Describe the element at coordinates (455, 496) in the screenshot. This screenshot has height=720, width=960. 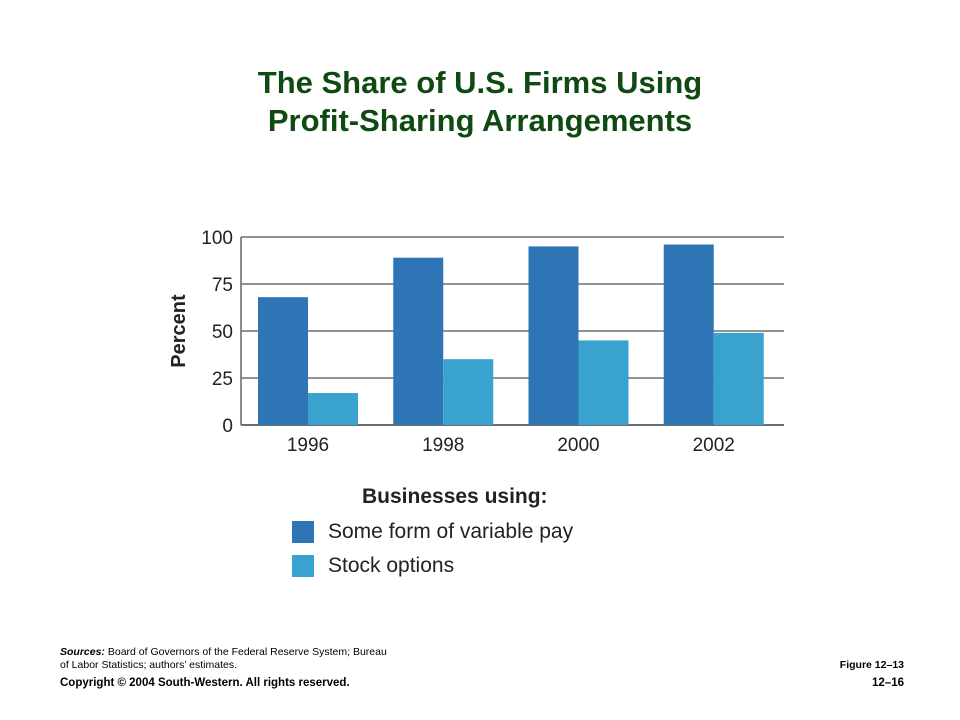
I see `legend-title: Businesses using:` at that location.